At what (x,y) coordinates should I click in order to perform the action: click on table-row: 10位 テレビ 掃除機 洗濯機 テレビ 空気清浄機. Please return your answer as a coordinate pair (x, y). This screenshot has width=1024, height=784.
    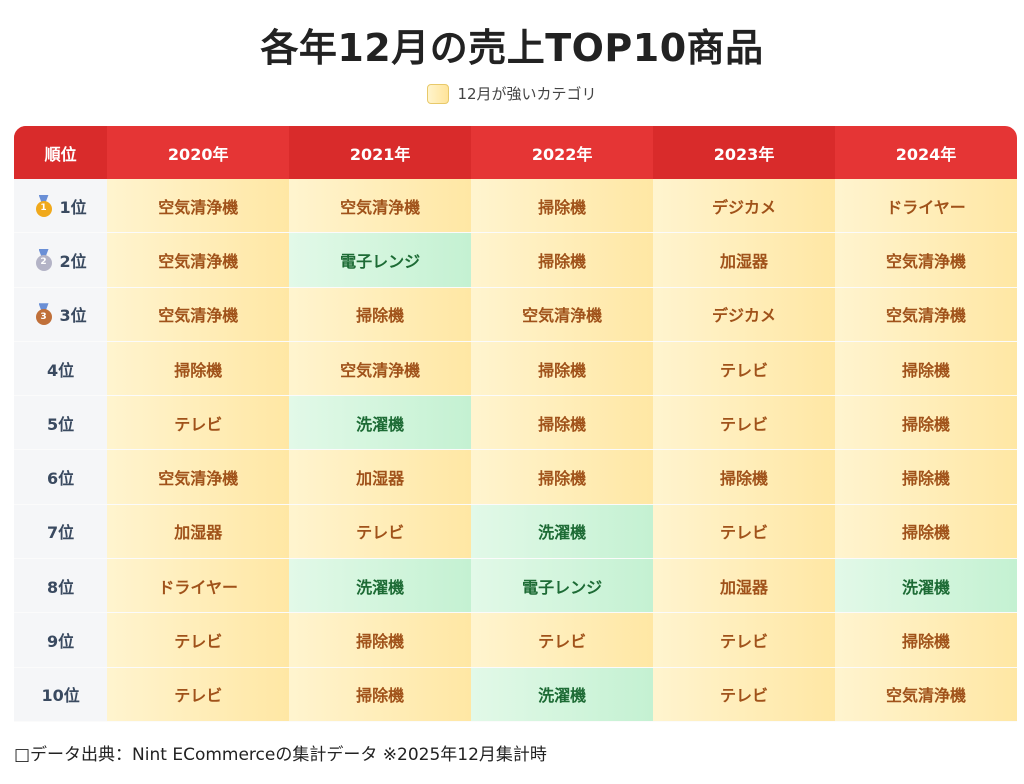
    Looking at the image, I should click on (515, 694).